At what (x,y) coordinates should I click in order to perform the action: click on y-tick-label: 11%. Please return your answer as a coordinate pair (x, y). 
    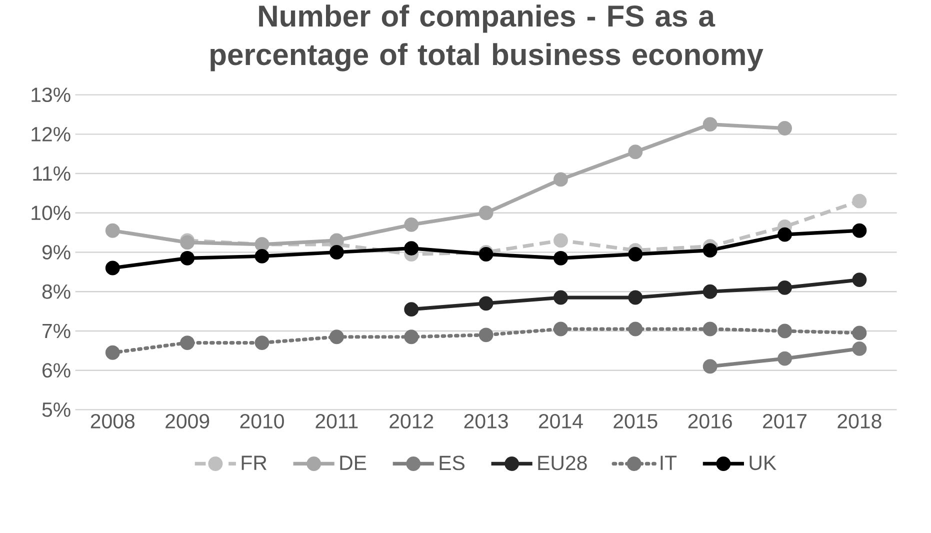
    Looking at the image, I should click on (51, 173).